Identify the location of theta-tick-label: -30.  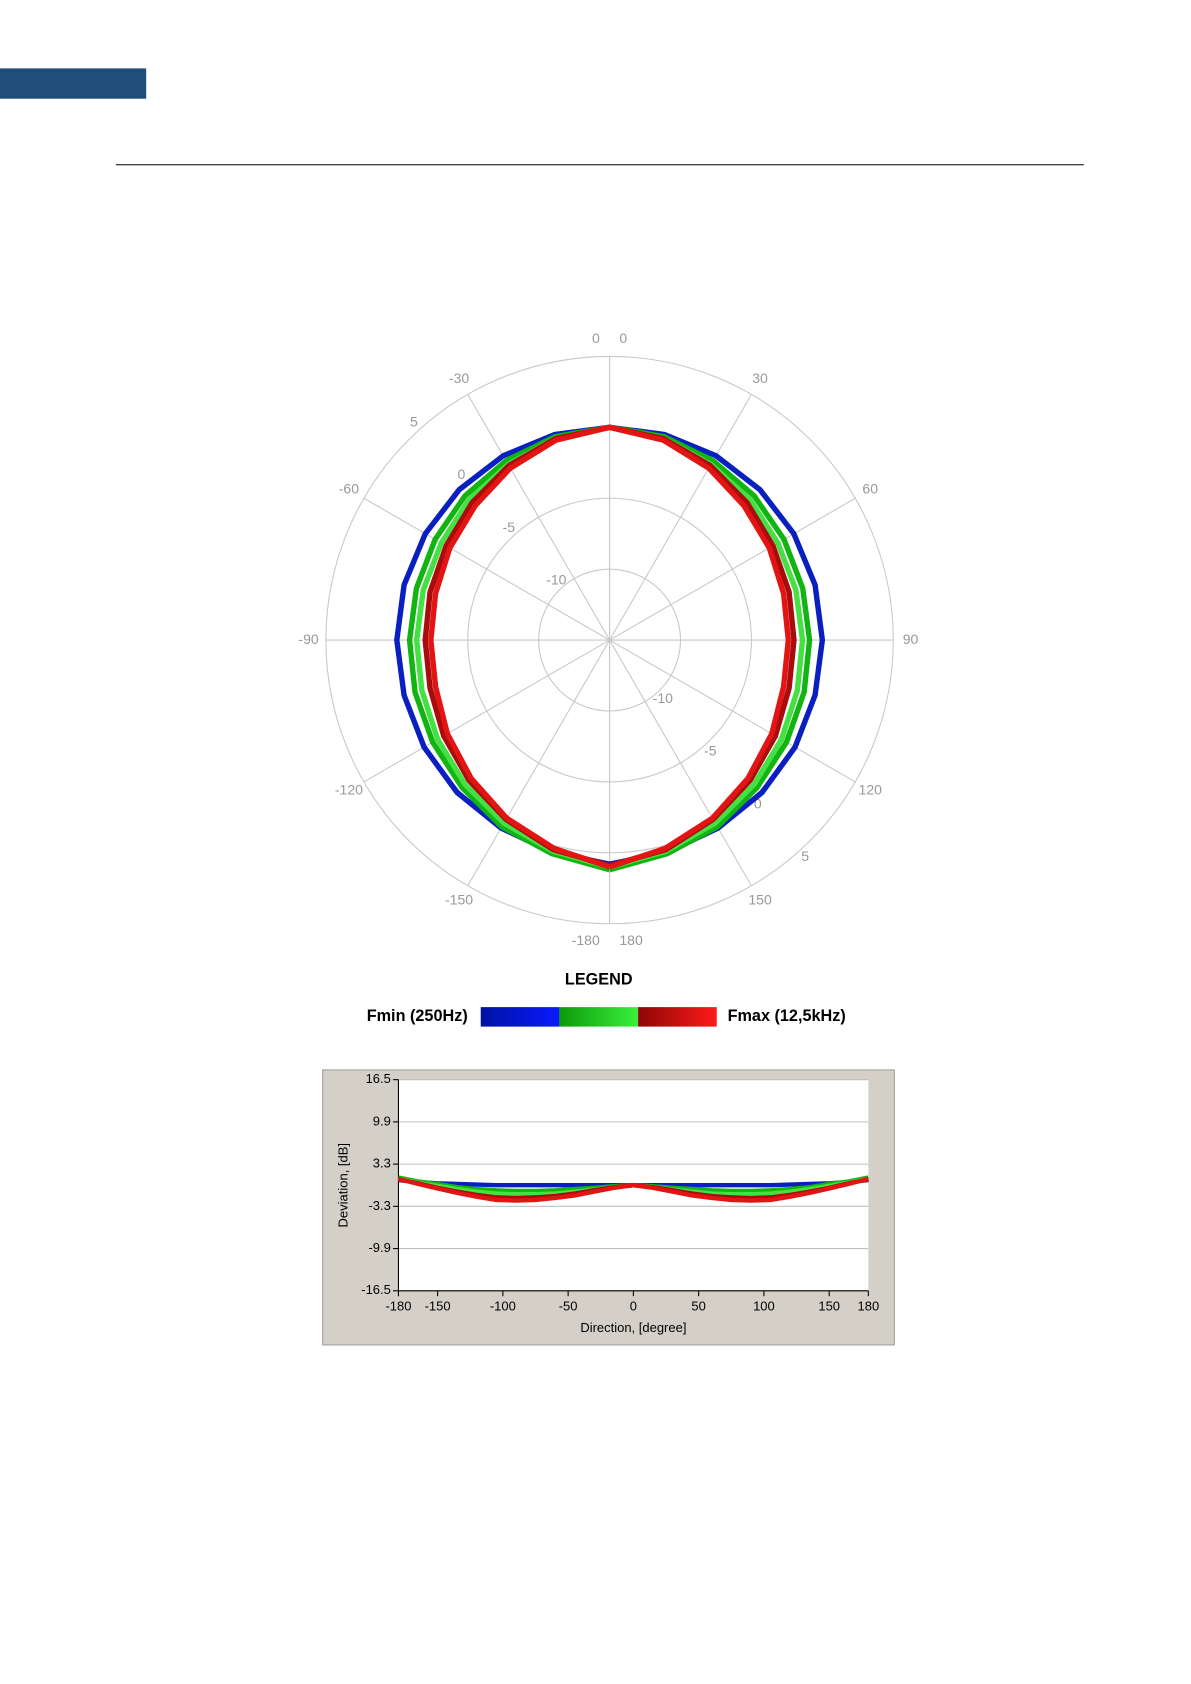
(459, 378).